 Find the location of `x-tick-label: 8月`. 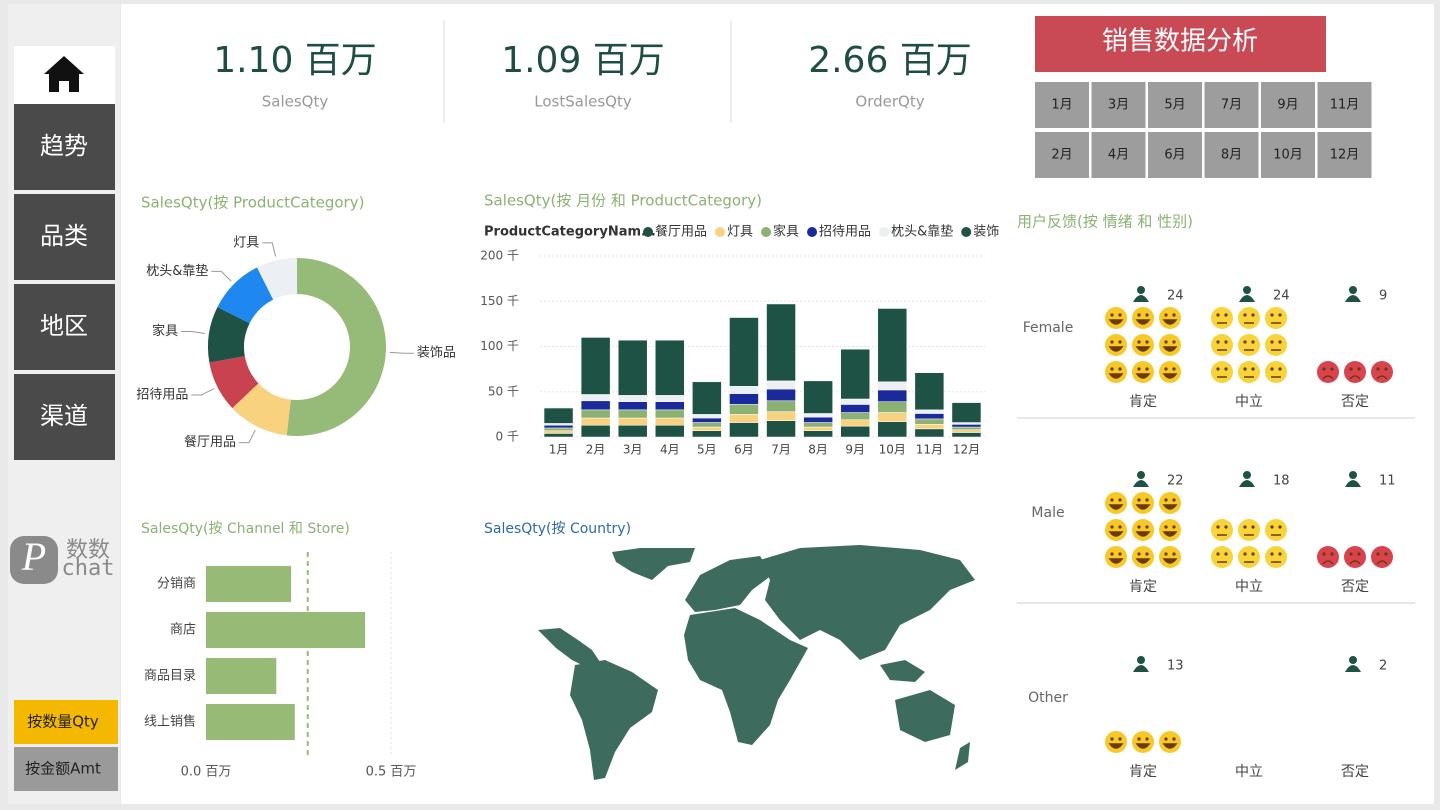

x-tick-label: 8月 is located at coordinates (818, 450).